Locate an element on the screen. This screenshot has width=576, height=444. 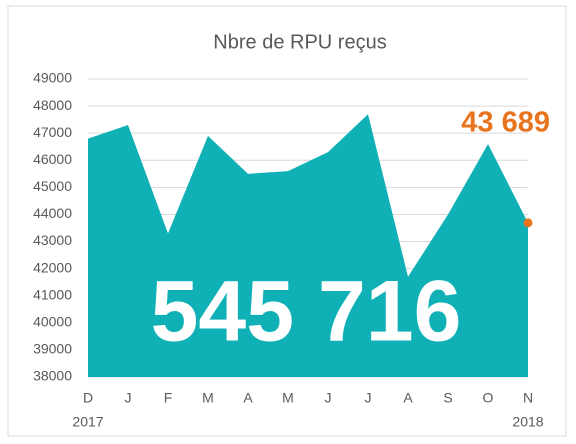
annotation: 545 716 is located at coordinates (306, 312).